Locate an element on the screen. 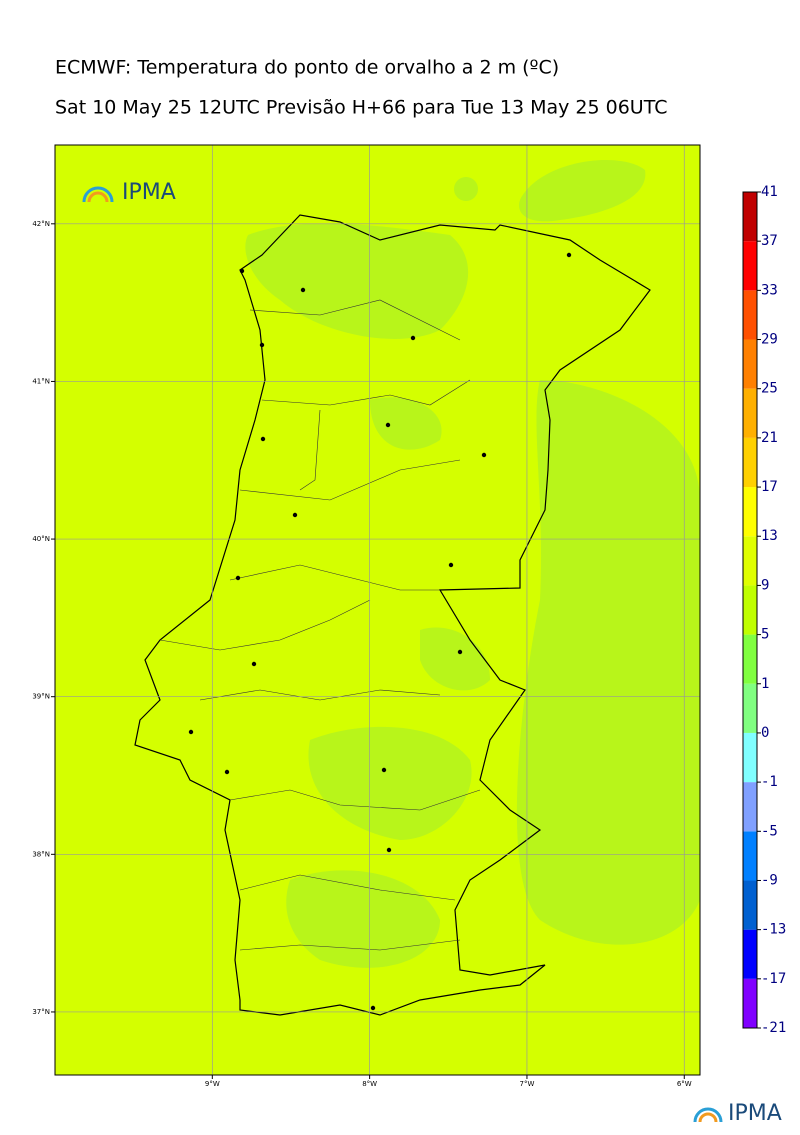 This screenshot has width=800, height=1135. x-tick-label: 9°W is located at coordinates (212, 1084).